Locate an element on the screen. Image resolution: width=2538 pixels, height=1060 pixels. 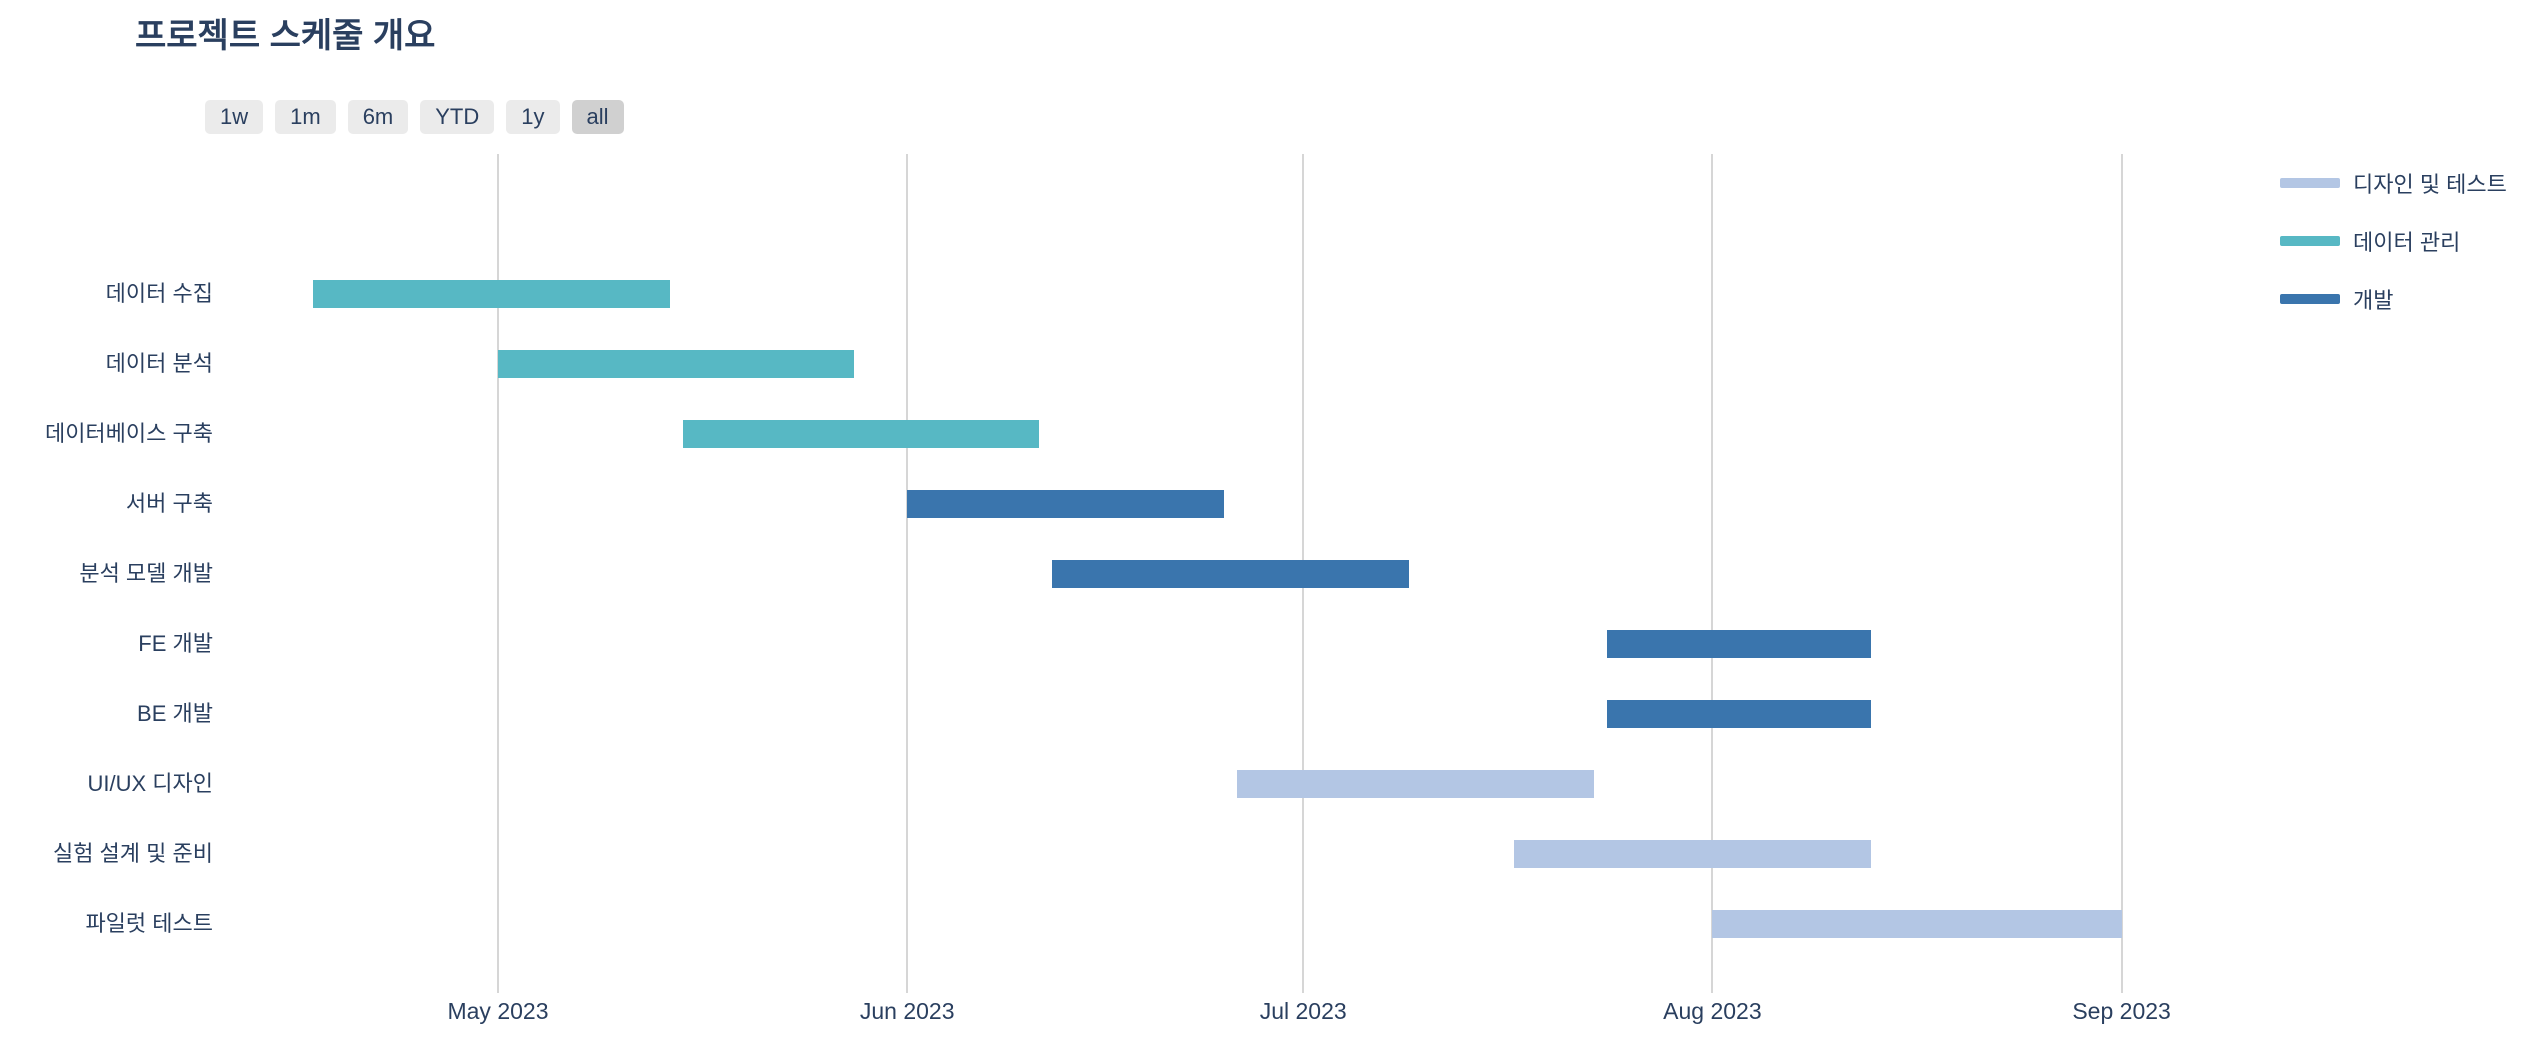
y-axis-label: BE 개발 is located at coordinates (175, 713).